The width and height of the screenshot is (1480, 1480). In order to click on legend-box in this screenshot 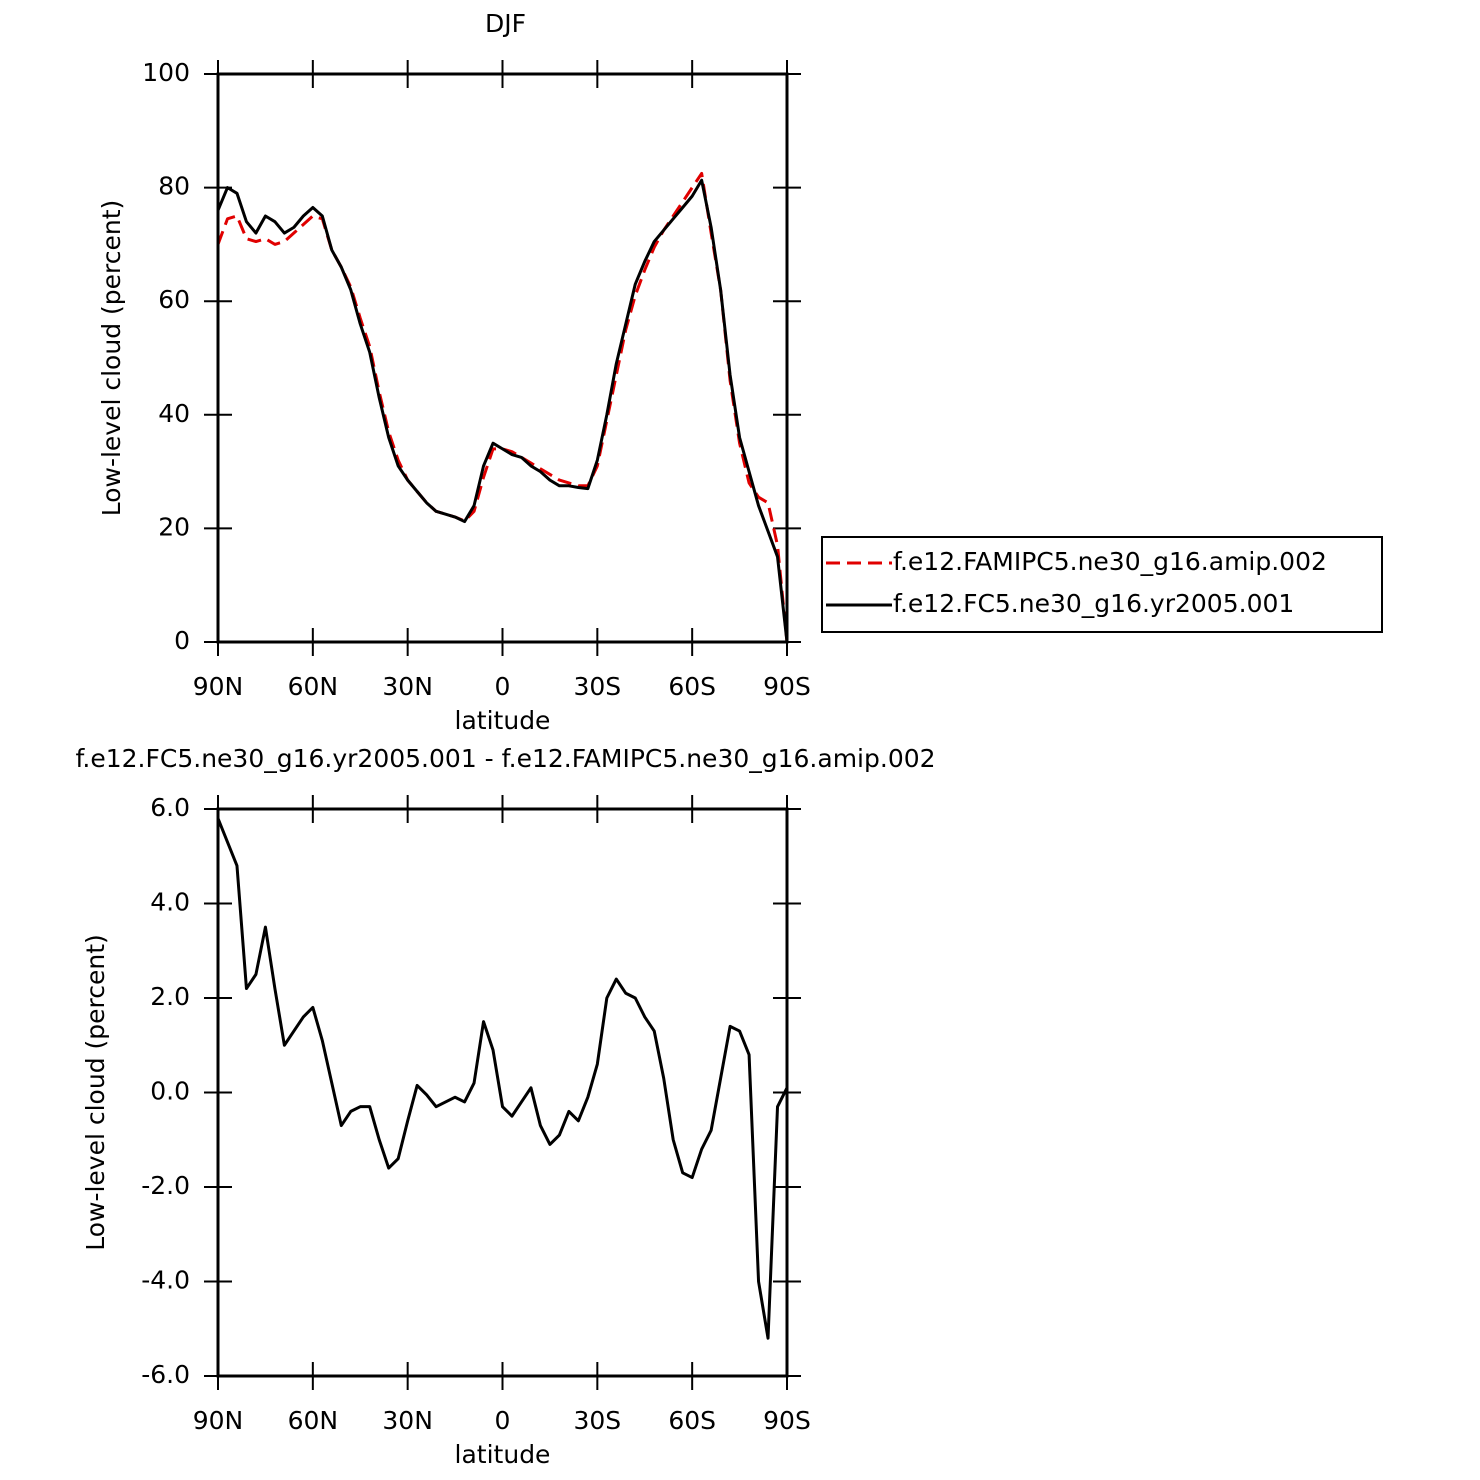, I will do `click(1102, 584)`.